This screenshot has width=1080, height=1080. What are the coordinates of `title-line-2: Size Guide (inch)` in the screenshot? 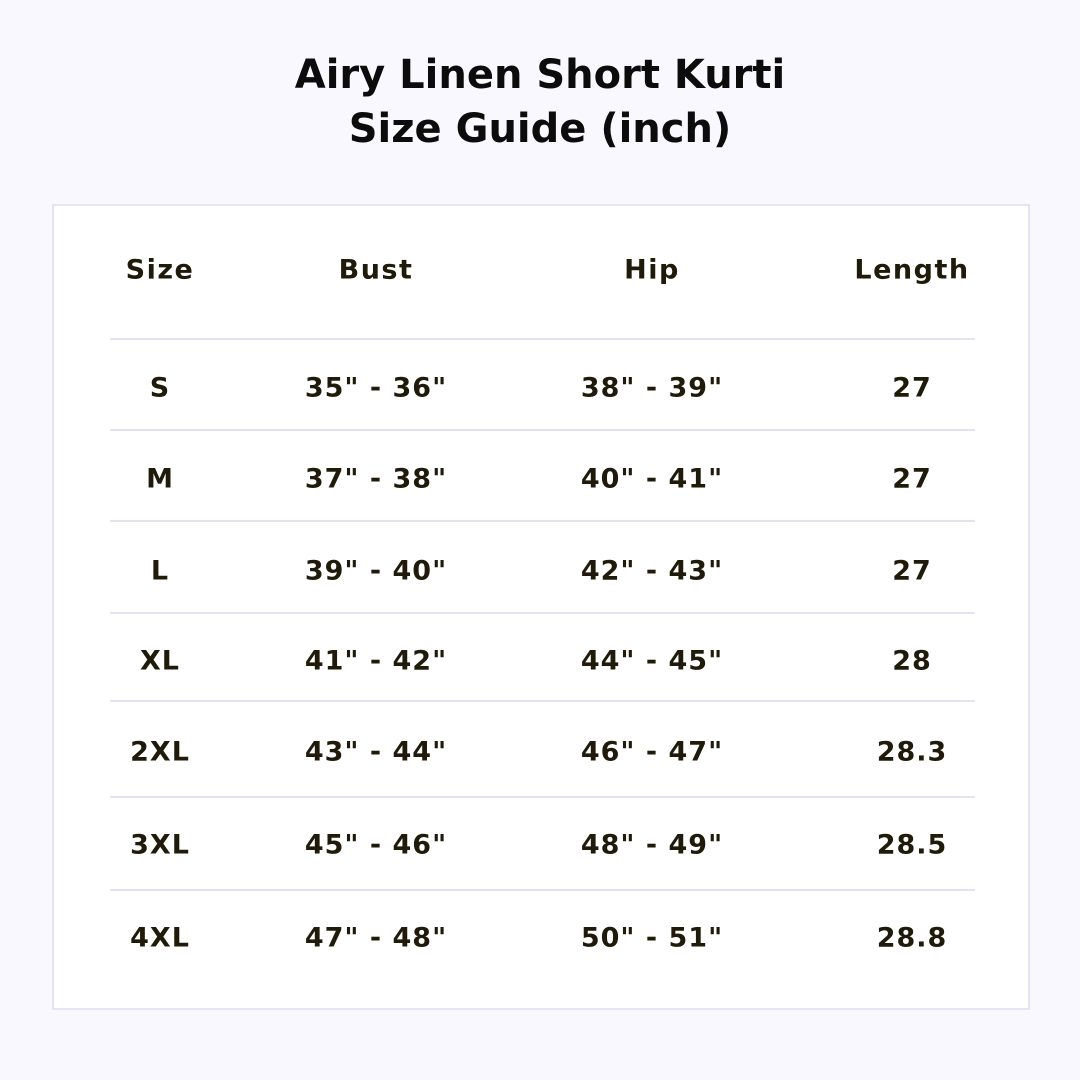 It's located at (540, 129).